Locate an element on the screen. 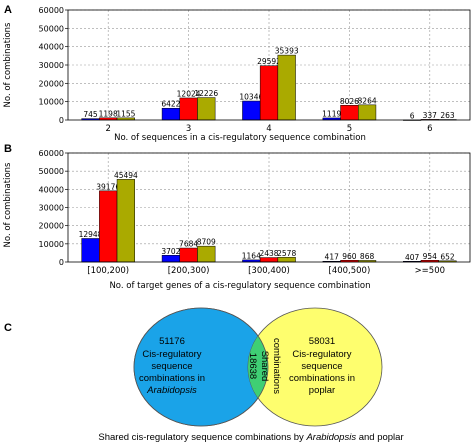 This screenshot has height=443, width=474. panel-c-letter: C is located at coordinates (8, 328).